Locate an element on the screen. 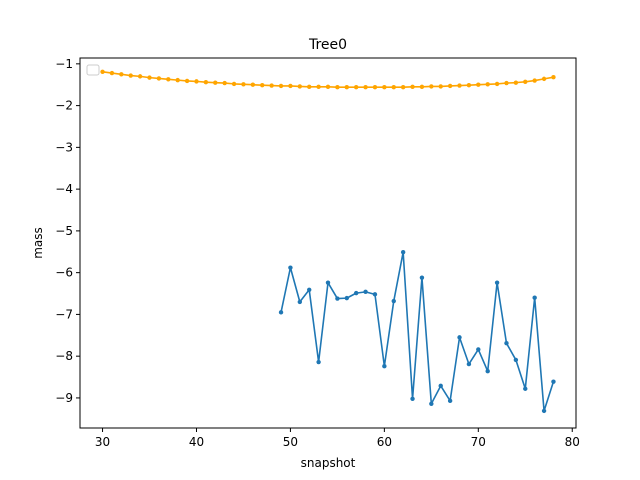 Image resolution: width=640 pixels, height=480 pixels. legend-box is located at coordinates (93, 70).